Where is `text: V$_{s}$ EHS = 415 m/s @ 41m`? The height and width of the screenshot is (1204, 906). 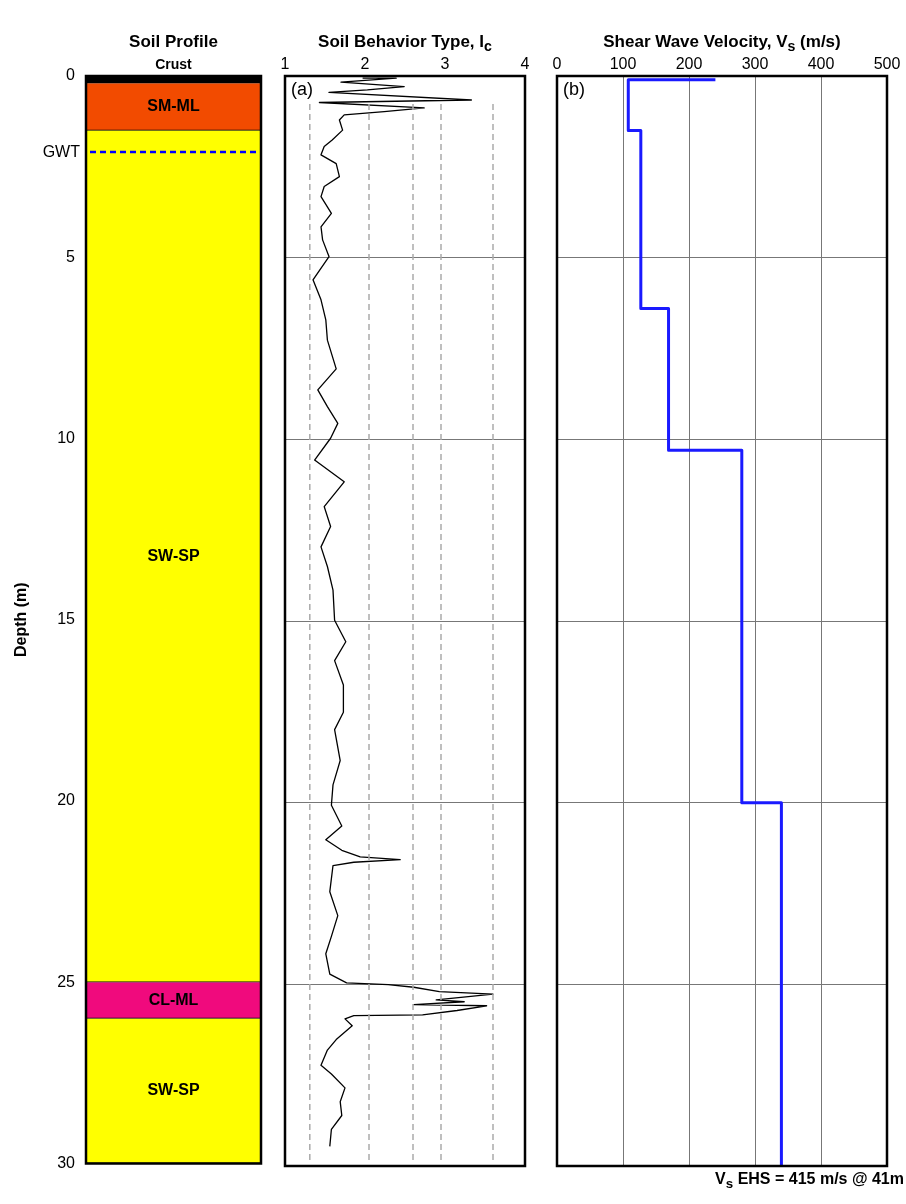
text: V$_{s}$ EHS = 415 m/s @ 41m is located at coordinates (809, 1181).